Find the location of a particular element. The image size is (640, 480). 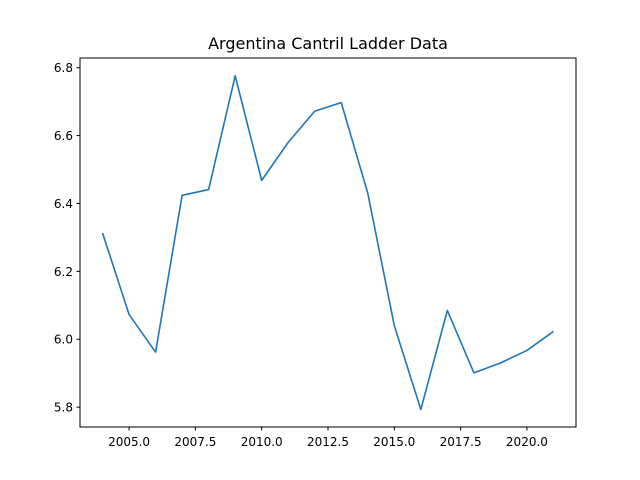

x-tick-label: 2007.5 is located at coordinates (195, 442).